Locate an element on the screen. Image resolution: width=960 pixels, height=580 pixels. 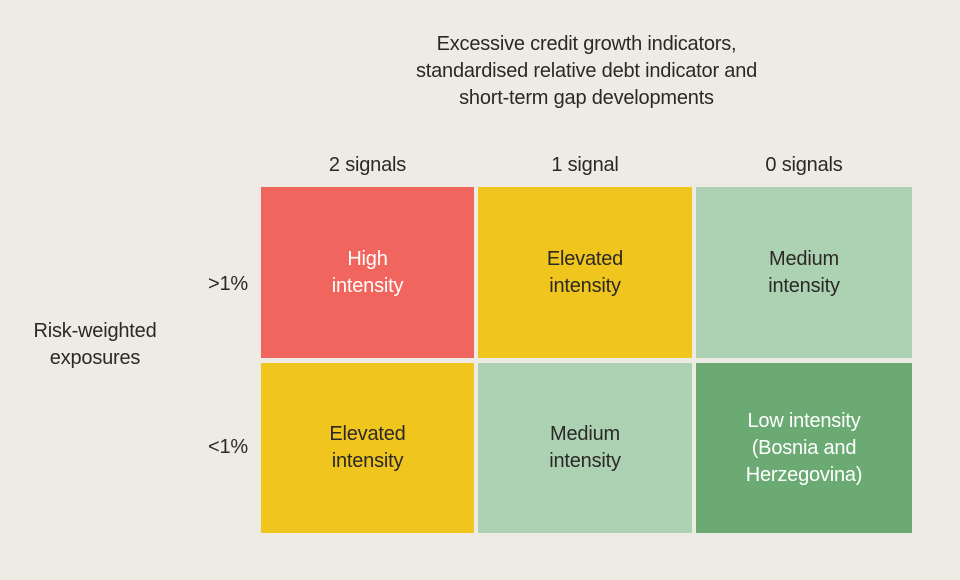
matrix-cell-r1c3-medium-intensity: Medium intensity is located at coordinates (804, 272).